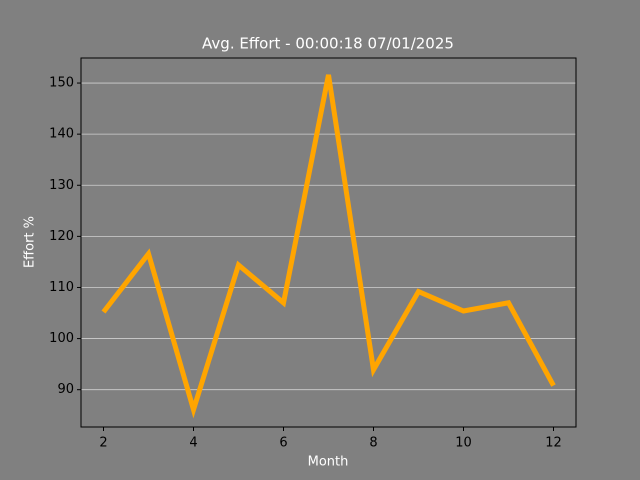  I want to click on y-tick-label: 130, so click(61, 185).